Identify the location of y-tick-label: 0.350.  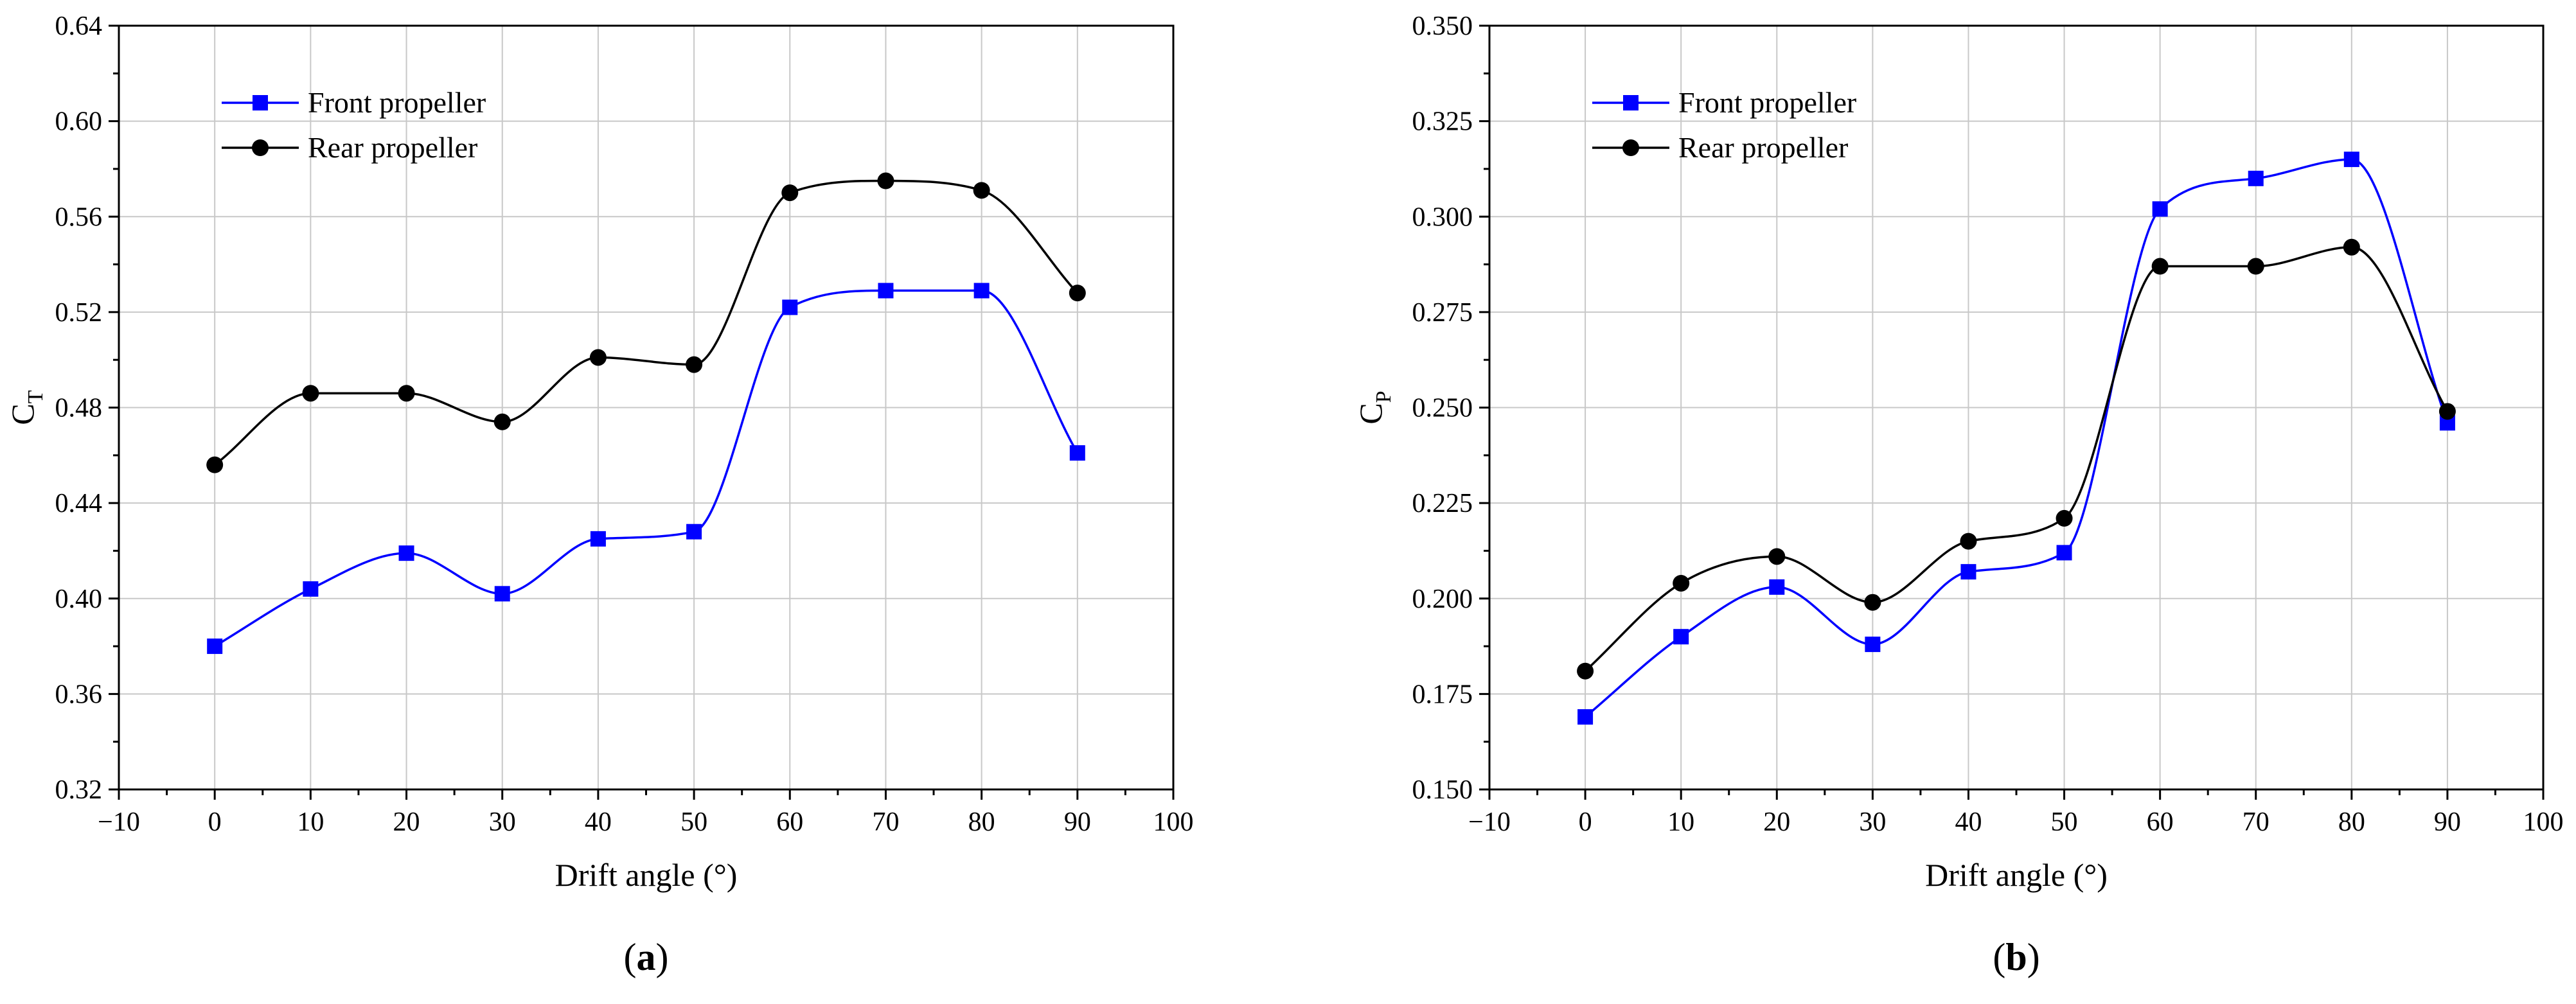
(1443, 26).